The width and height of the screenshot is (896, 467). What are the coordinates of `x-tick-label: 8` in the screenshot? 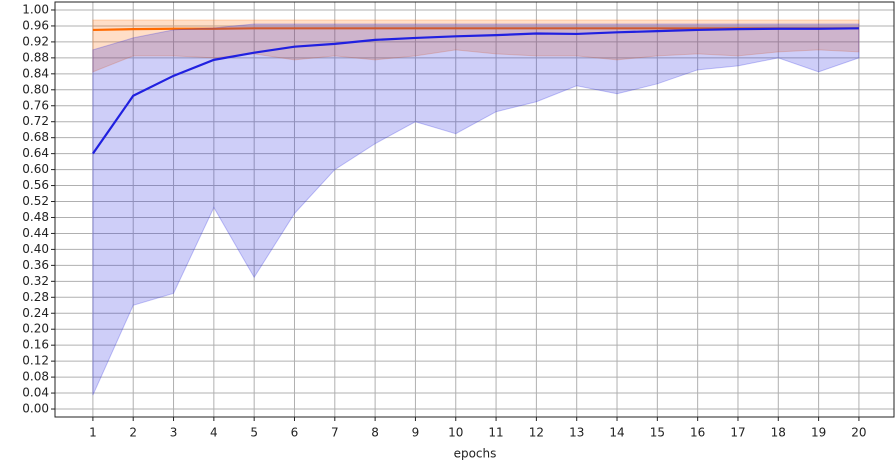 It's located at (375, 433).